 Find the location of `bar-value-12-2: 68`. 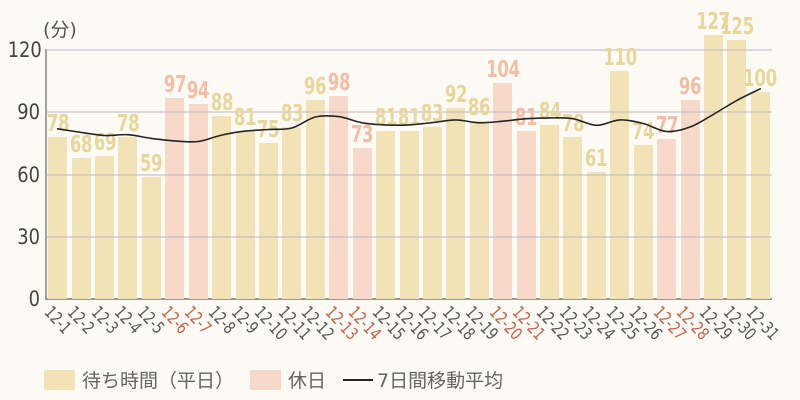

bar-value-12-2: 68 is located at coordinates (81, 144).